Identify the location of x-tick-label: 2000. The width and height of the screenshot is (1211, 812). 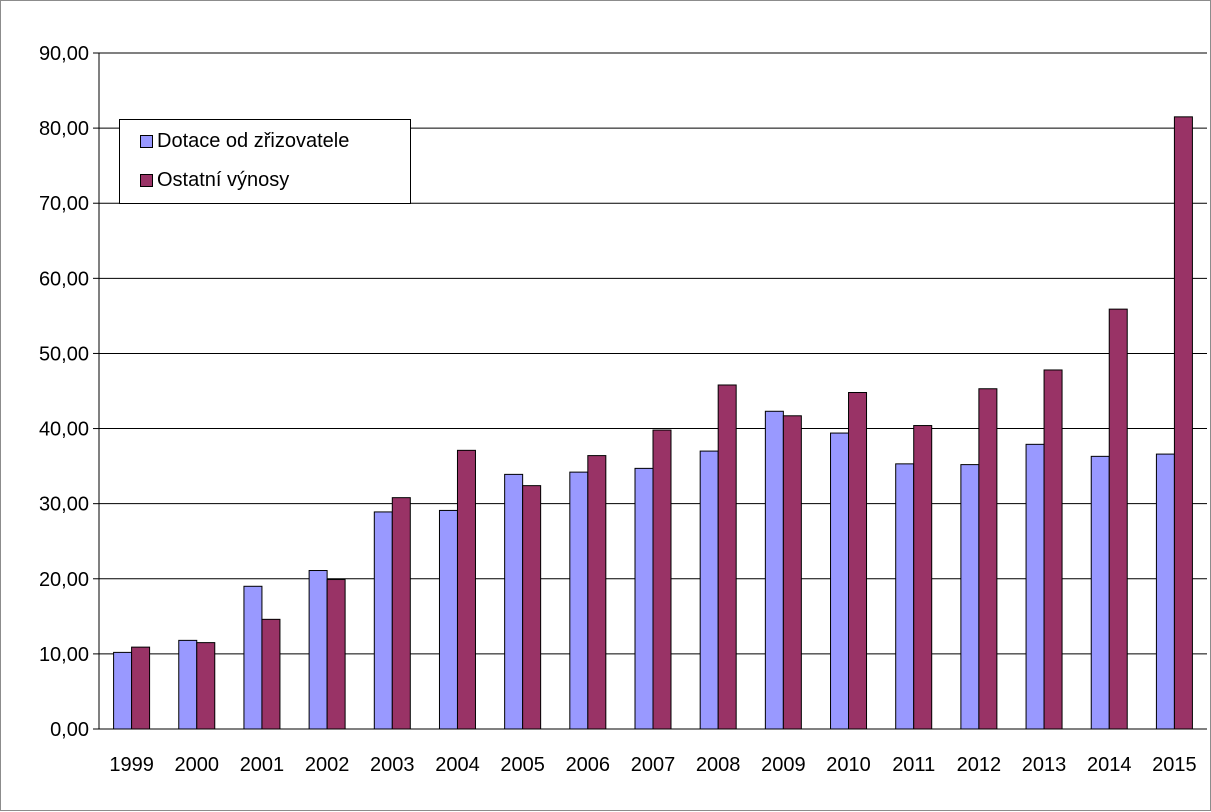
(197, 765).